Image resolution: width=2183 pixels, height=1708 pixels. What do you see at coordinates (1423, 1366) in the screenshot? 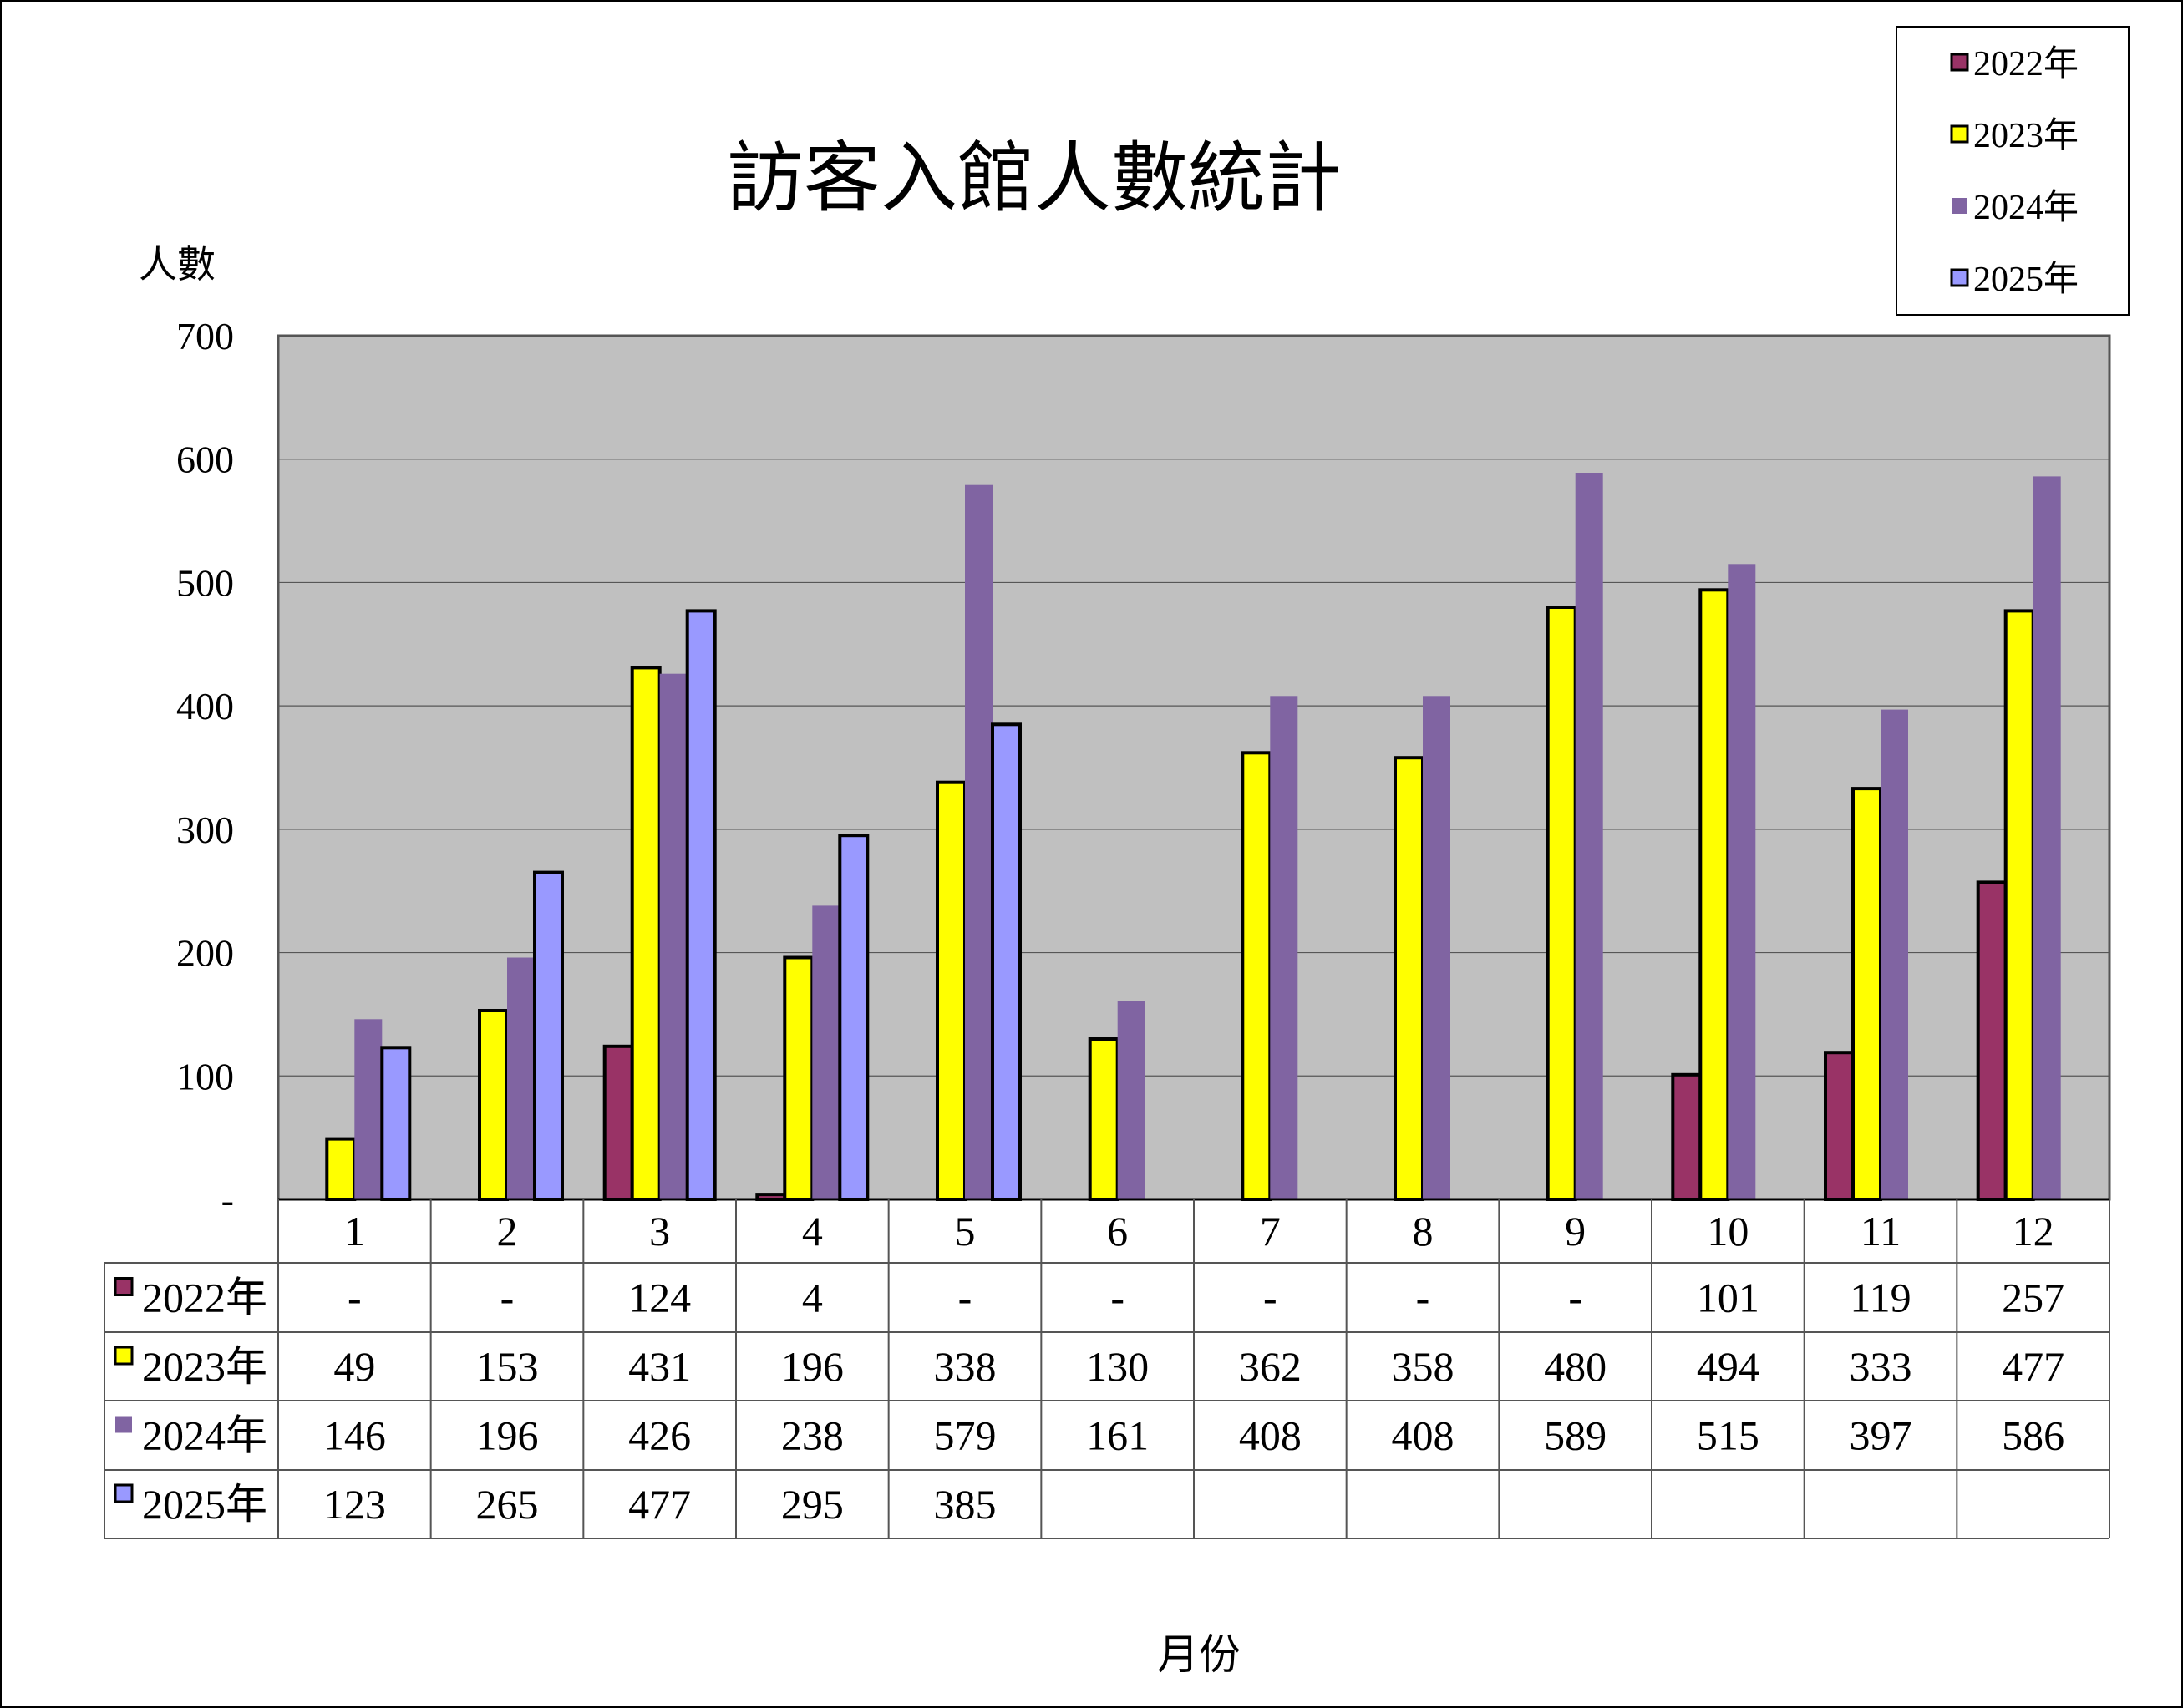
I see `data-label: 358` at bounding box center [1423, 1366].